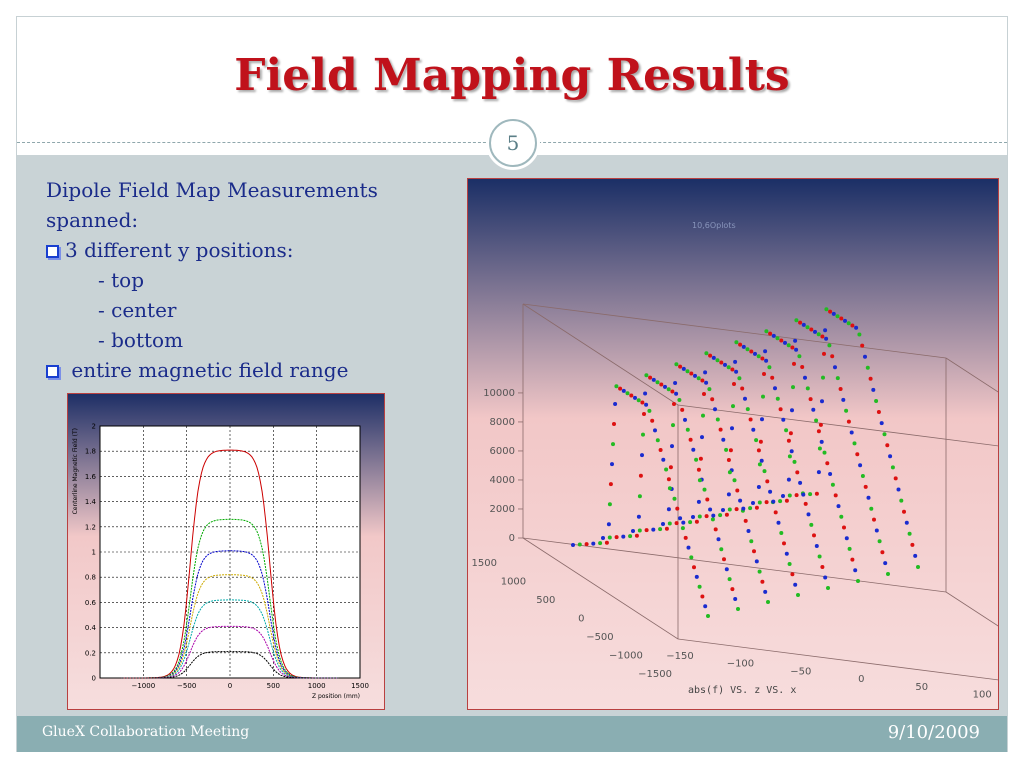 The width and height of the screenshot is (1024, 768). What do you see at coordinates (512, 734) in the screenshot?
I see `footer-bar` at bounding box center [512, 734].